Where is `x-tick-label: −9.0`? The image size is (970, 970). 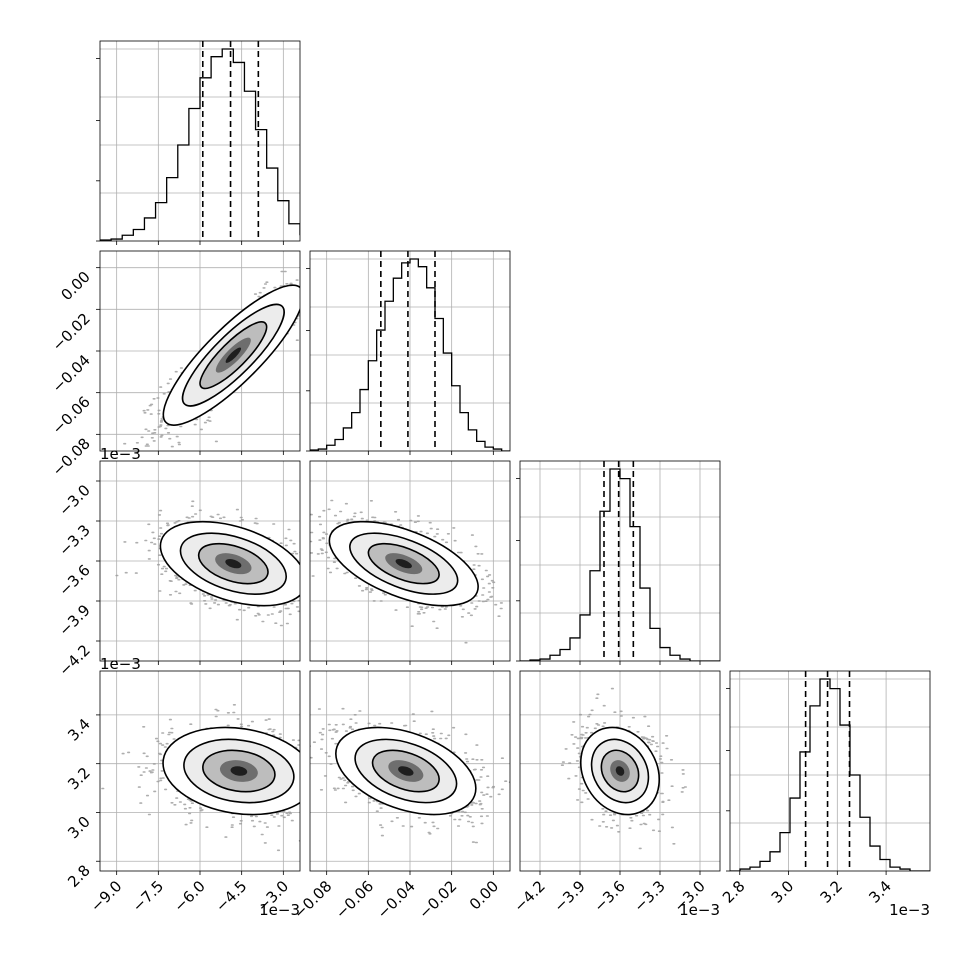 x-tick-label: −9.0 is located at coordinates (106, 896).